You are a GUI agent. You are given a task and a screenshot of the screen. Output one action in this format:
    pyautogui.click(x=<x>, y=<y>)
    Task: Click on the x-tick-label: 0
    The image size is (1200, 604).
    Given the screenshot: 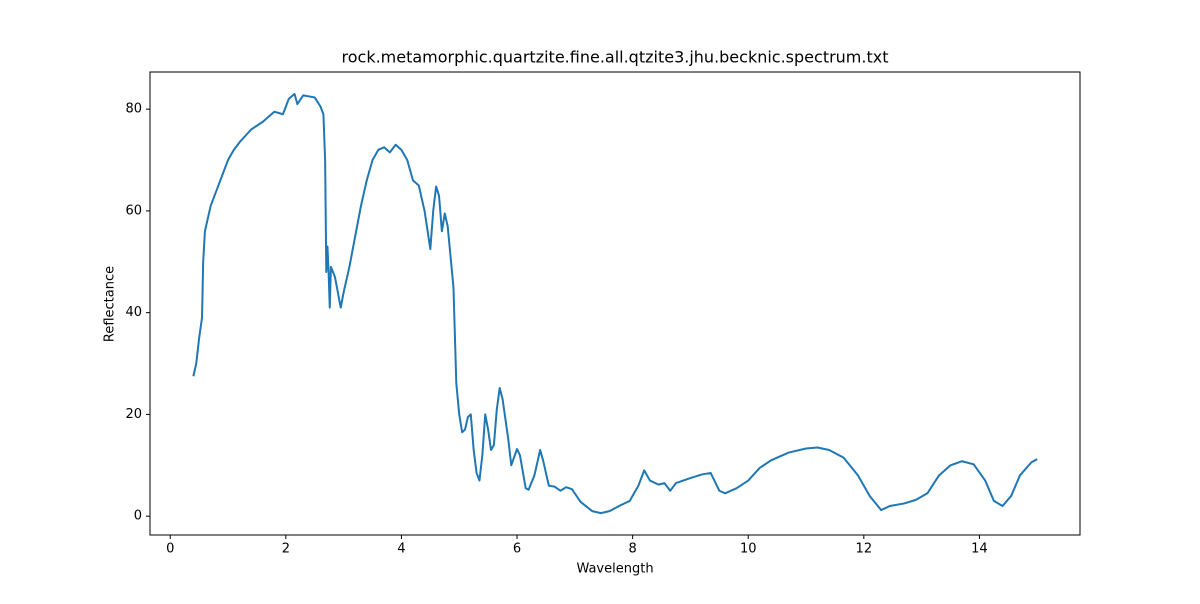 What is the action you would take?
    pyautogui.click(x=170, y=549)
    